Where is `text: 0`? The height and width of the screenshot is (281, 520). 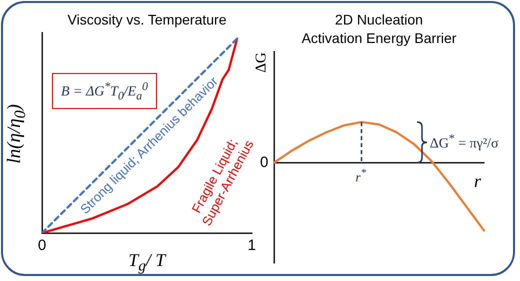
text: 0 is located at coordinates (264, 162).